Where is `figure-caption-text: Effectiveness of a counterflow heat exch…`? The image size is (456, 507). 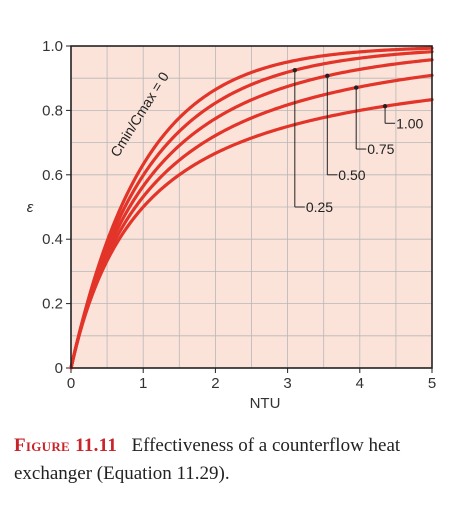 figure-caption-text: Effectiveness of a counterflow heat exch… is located at coordinates (207, 459).